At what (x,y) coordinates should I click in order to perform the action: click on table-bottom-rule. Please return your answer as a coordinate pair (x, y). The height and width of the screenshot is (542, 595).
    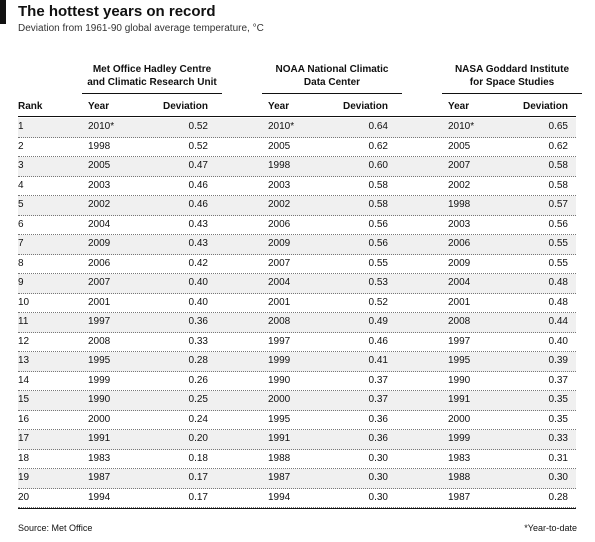
    Looking at the image, I should click on (297, 508).